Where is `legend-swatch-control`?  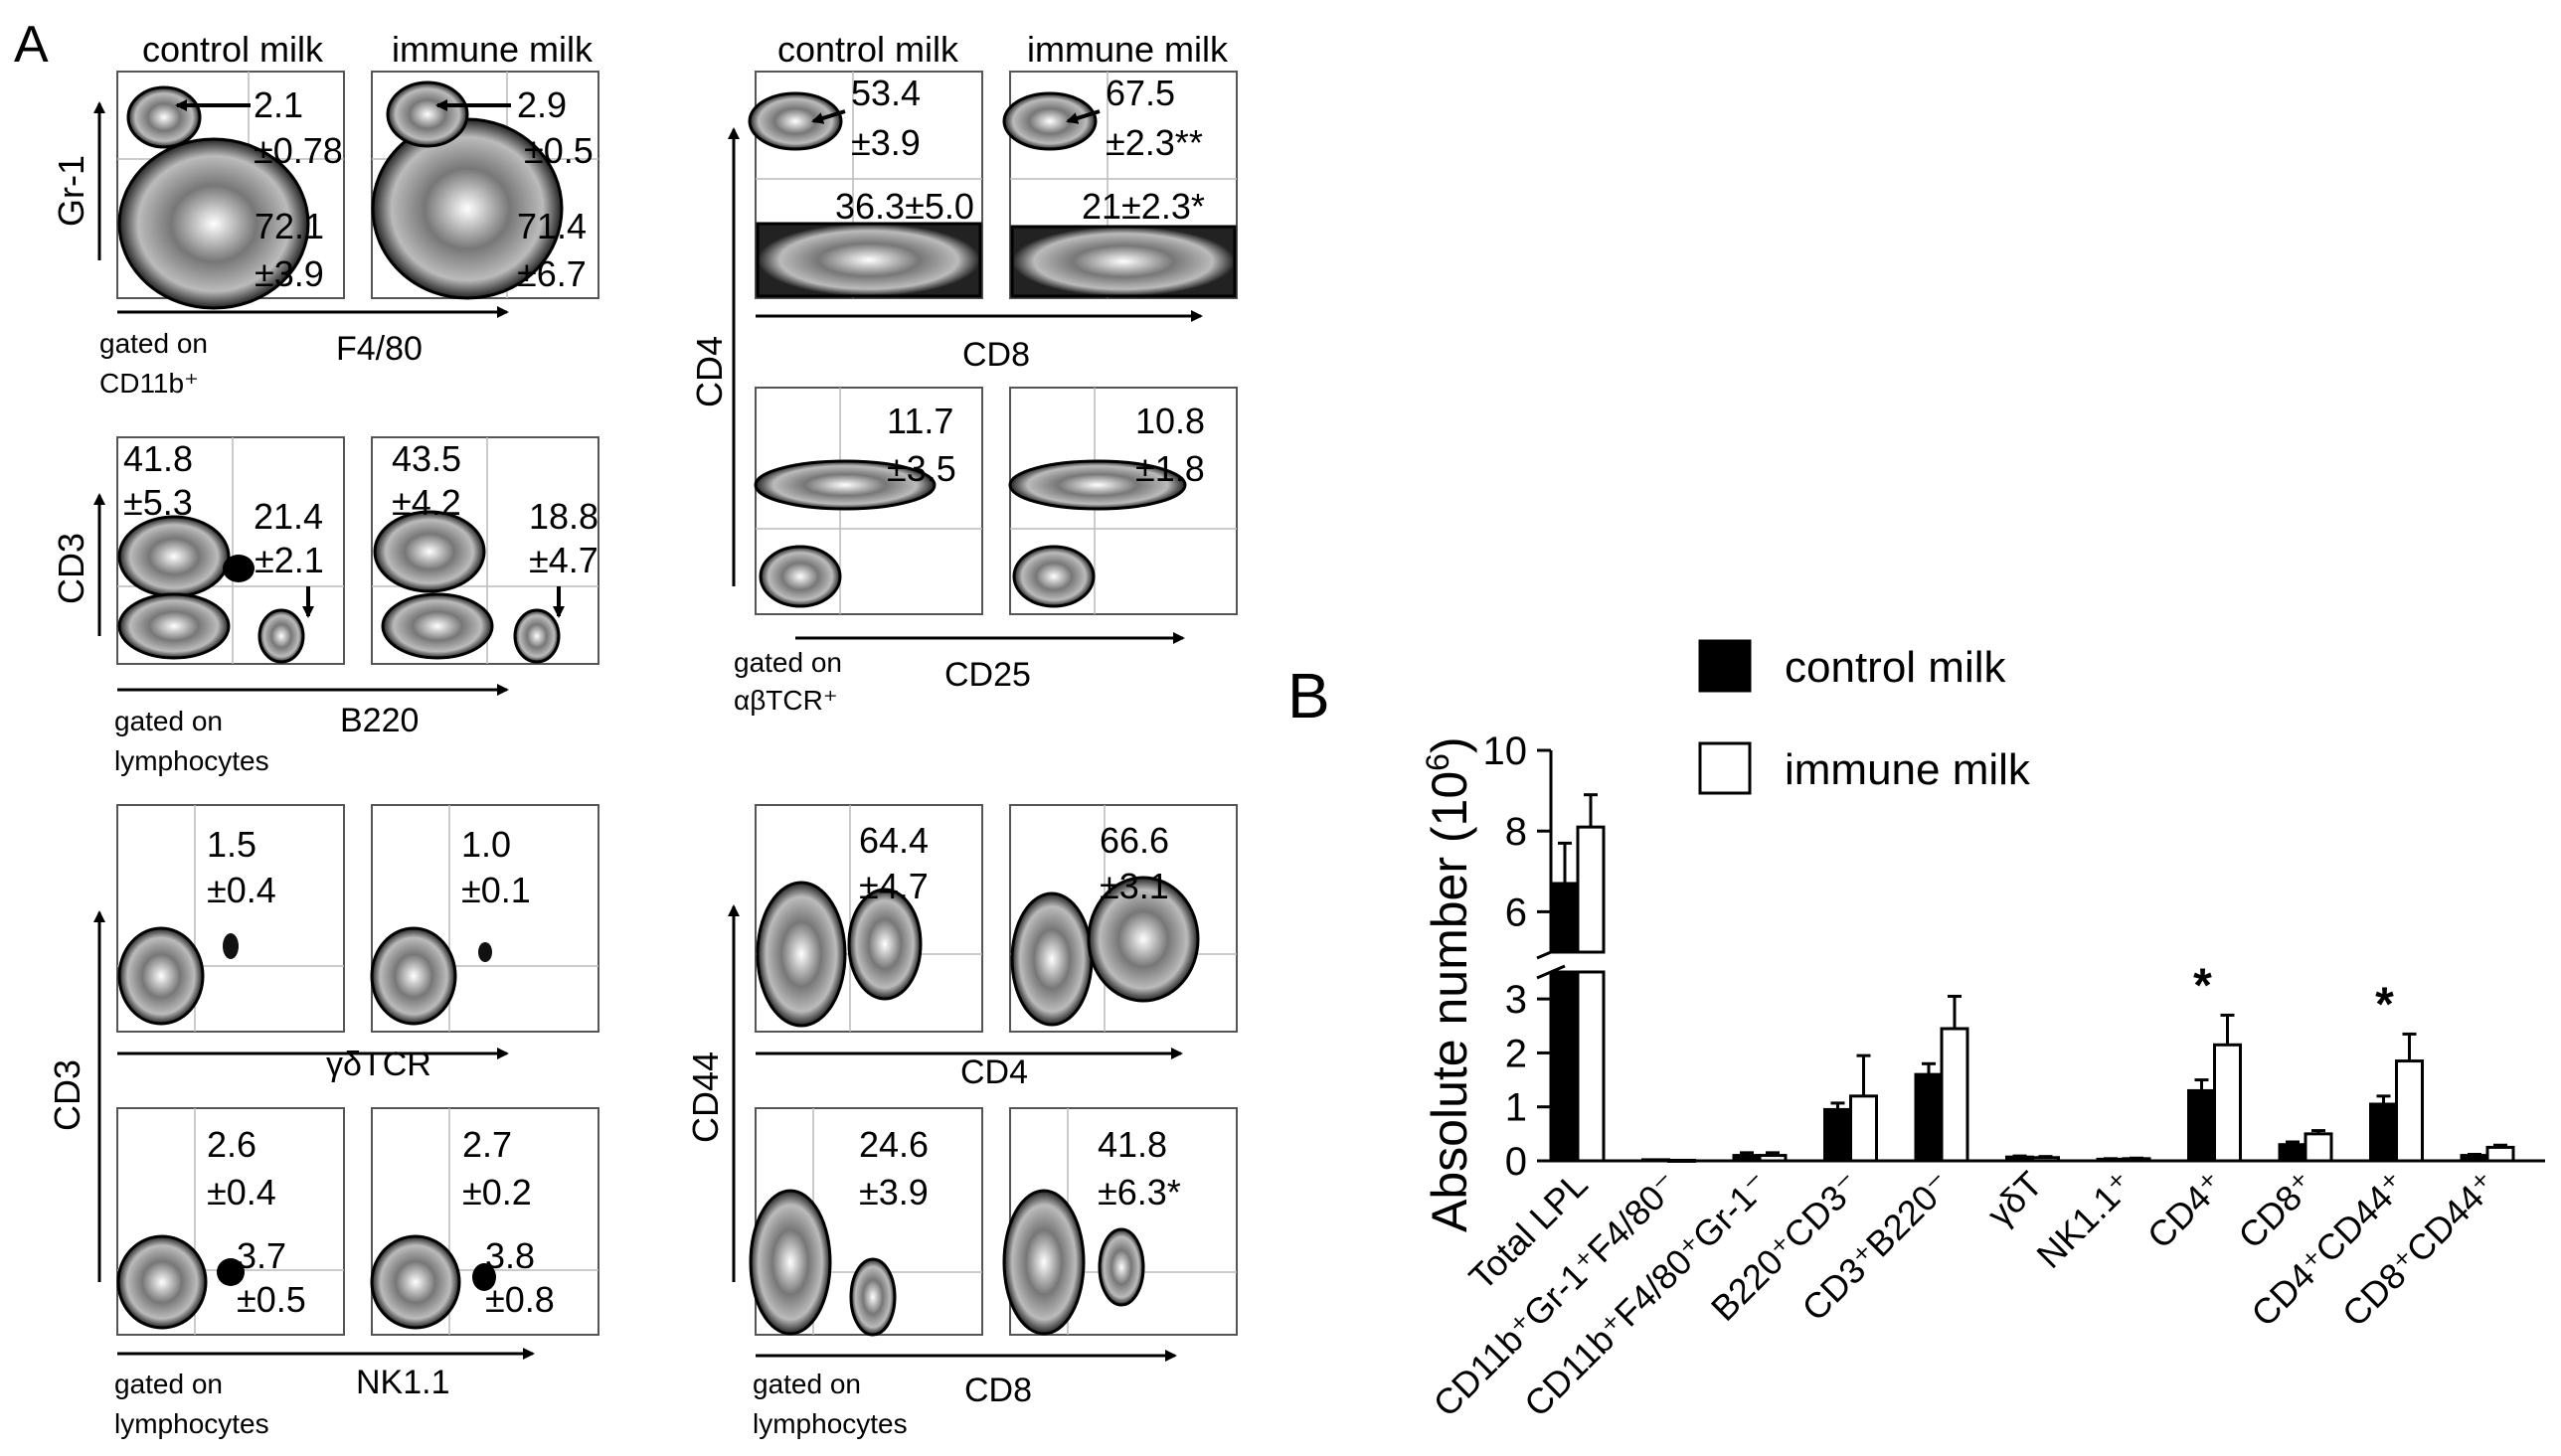 legend-swatch-control is located at coordinates (1725, 666).